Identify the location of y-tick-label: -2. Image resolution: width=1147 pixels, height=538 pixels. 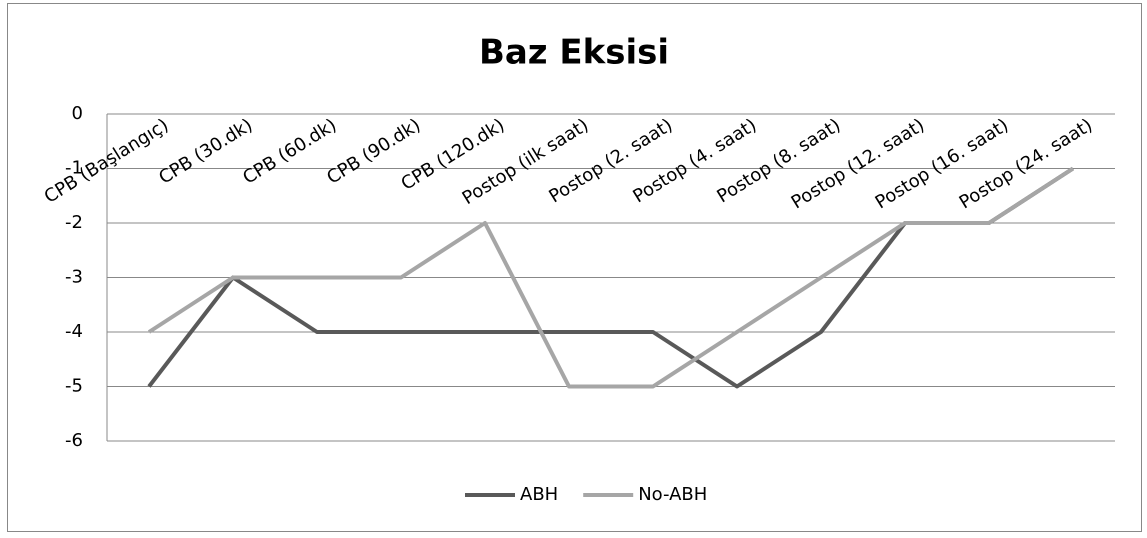
(74, 222).